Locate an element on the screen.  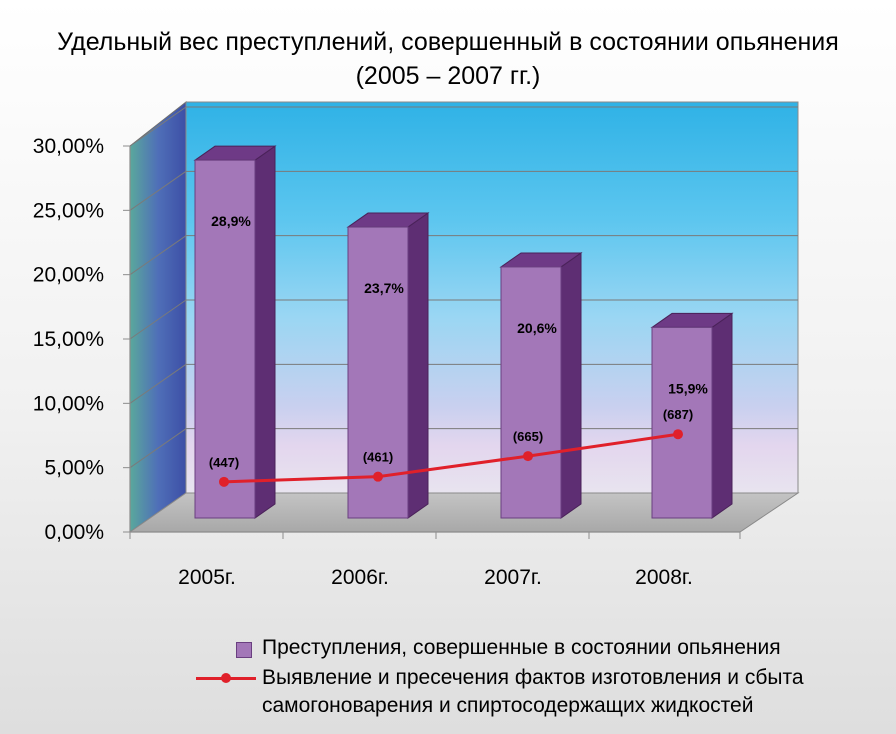
line-data-label: (447) is located at coordinates (224, 462).